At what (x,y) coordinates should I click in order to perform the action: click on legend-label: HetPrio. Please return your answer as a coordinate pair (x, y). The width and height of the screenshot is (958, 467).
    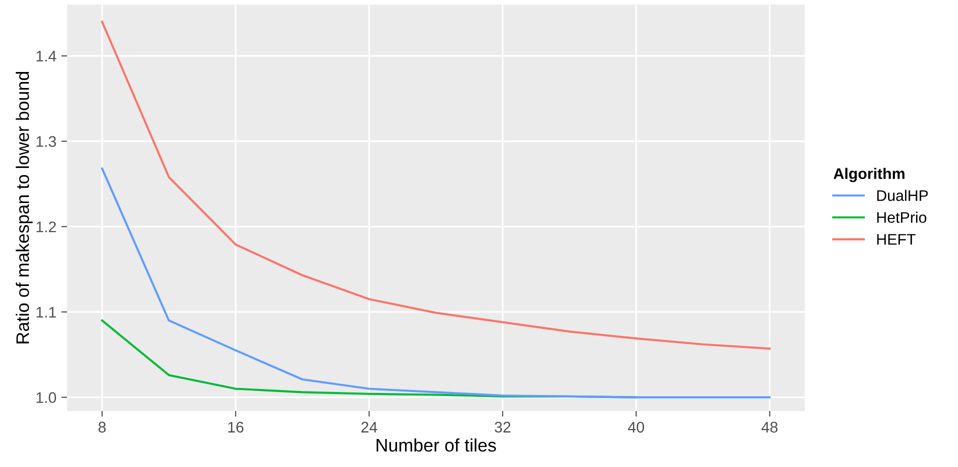
    Looking at the image, I should click on (901, 217).